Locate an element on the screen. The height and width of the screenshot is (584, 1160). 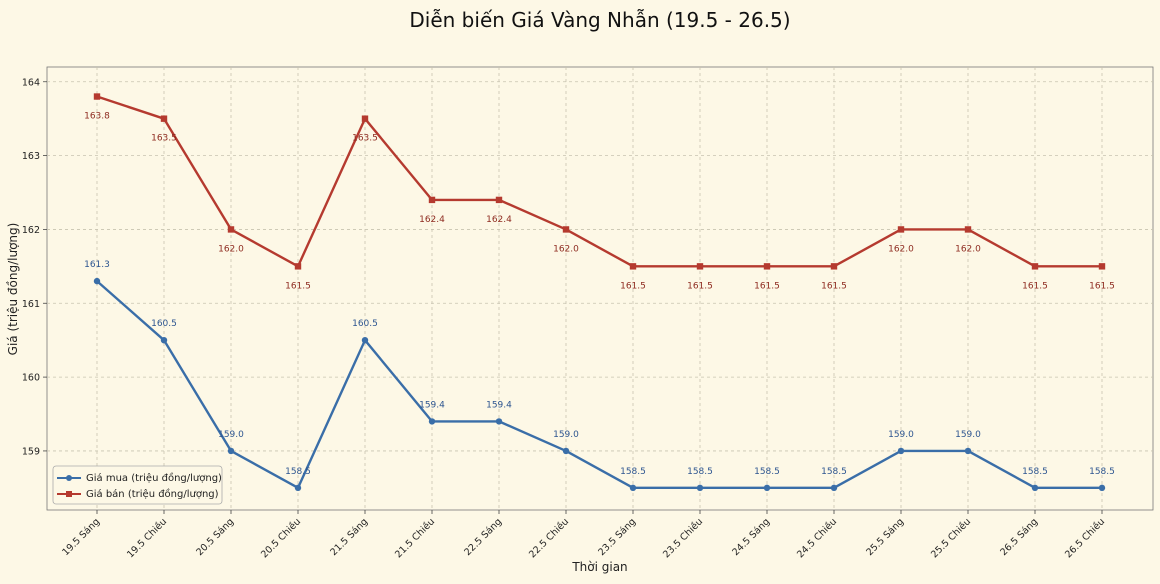
x-tick-label: 20.5 Sáng is located at coordinates (215, 537).